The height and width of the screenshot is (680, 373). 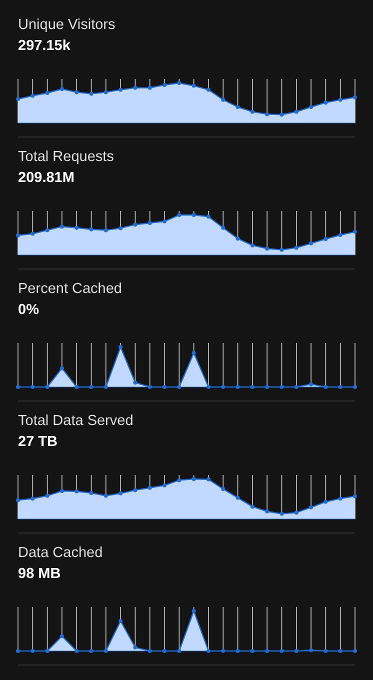 What do you see at coordinates (70, 289) in the screenshot?
I see `chart-title: Percent Cached` at bounding box center [70, 289].